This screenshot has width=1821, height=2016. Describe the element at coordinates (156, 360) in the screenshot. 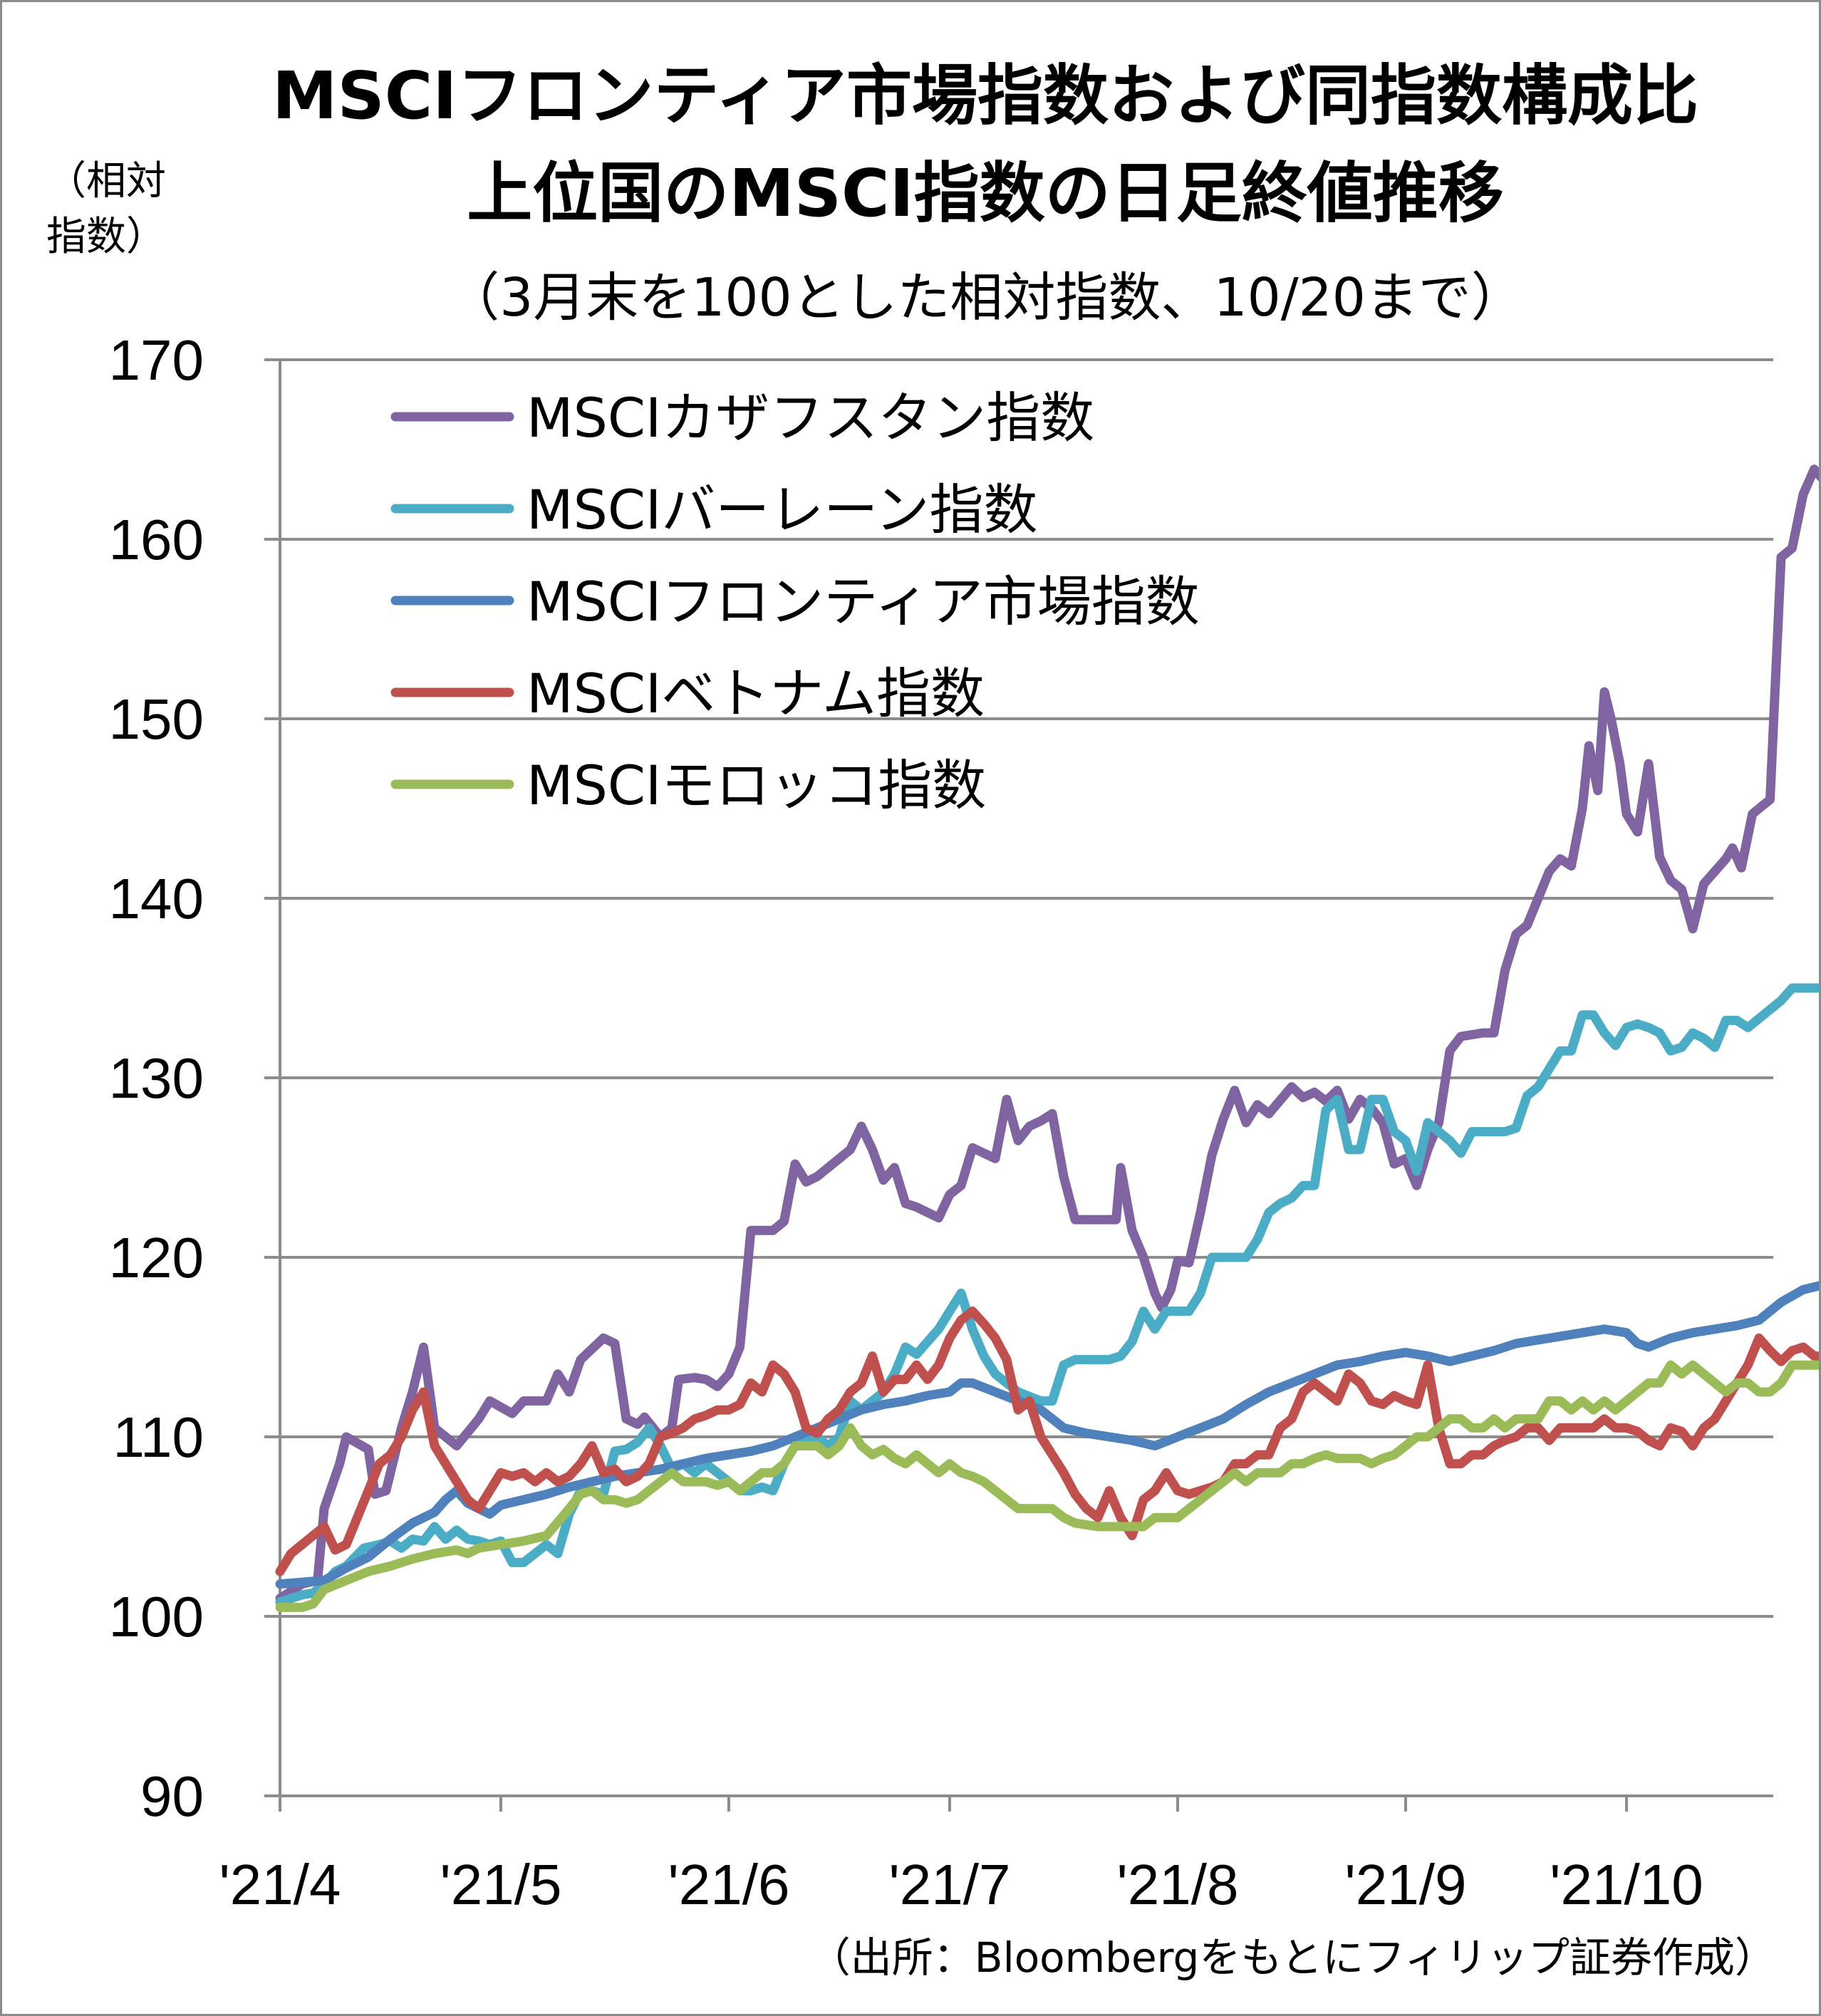

I see `y-tick-label: 170` at that location.